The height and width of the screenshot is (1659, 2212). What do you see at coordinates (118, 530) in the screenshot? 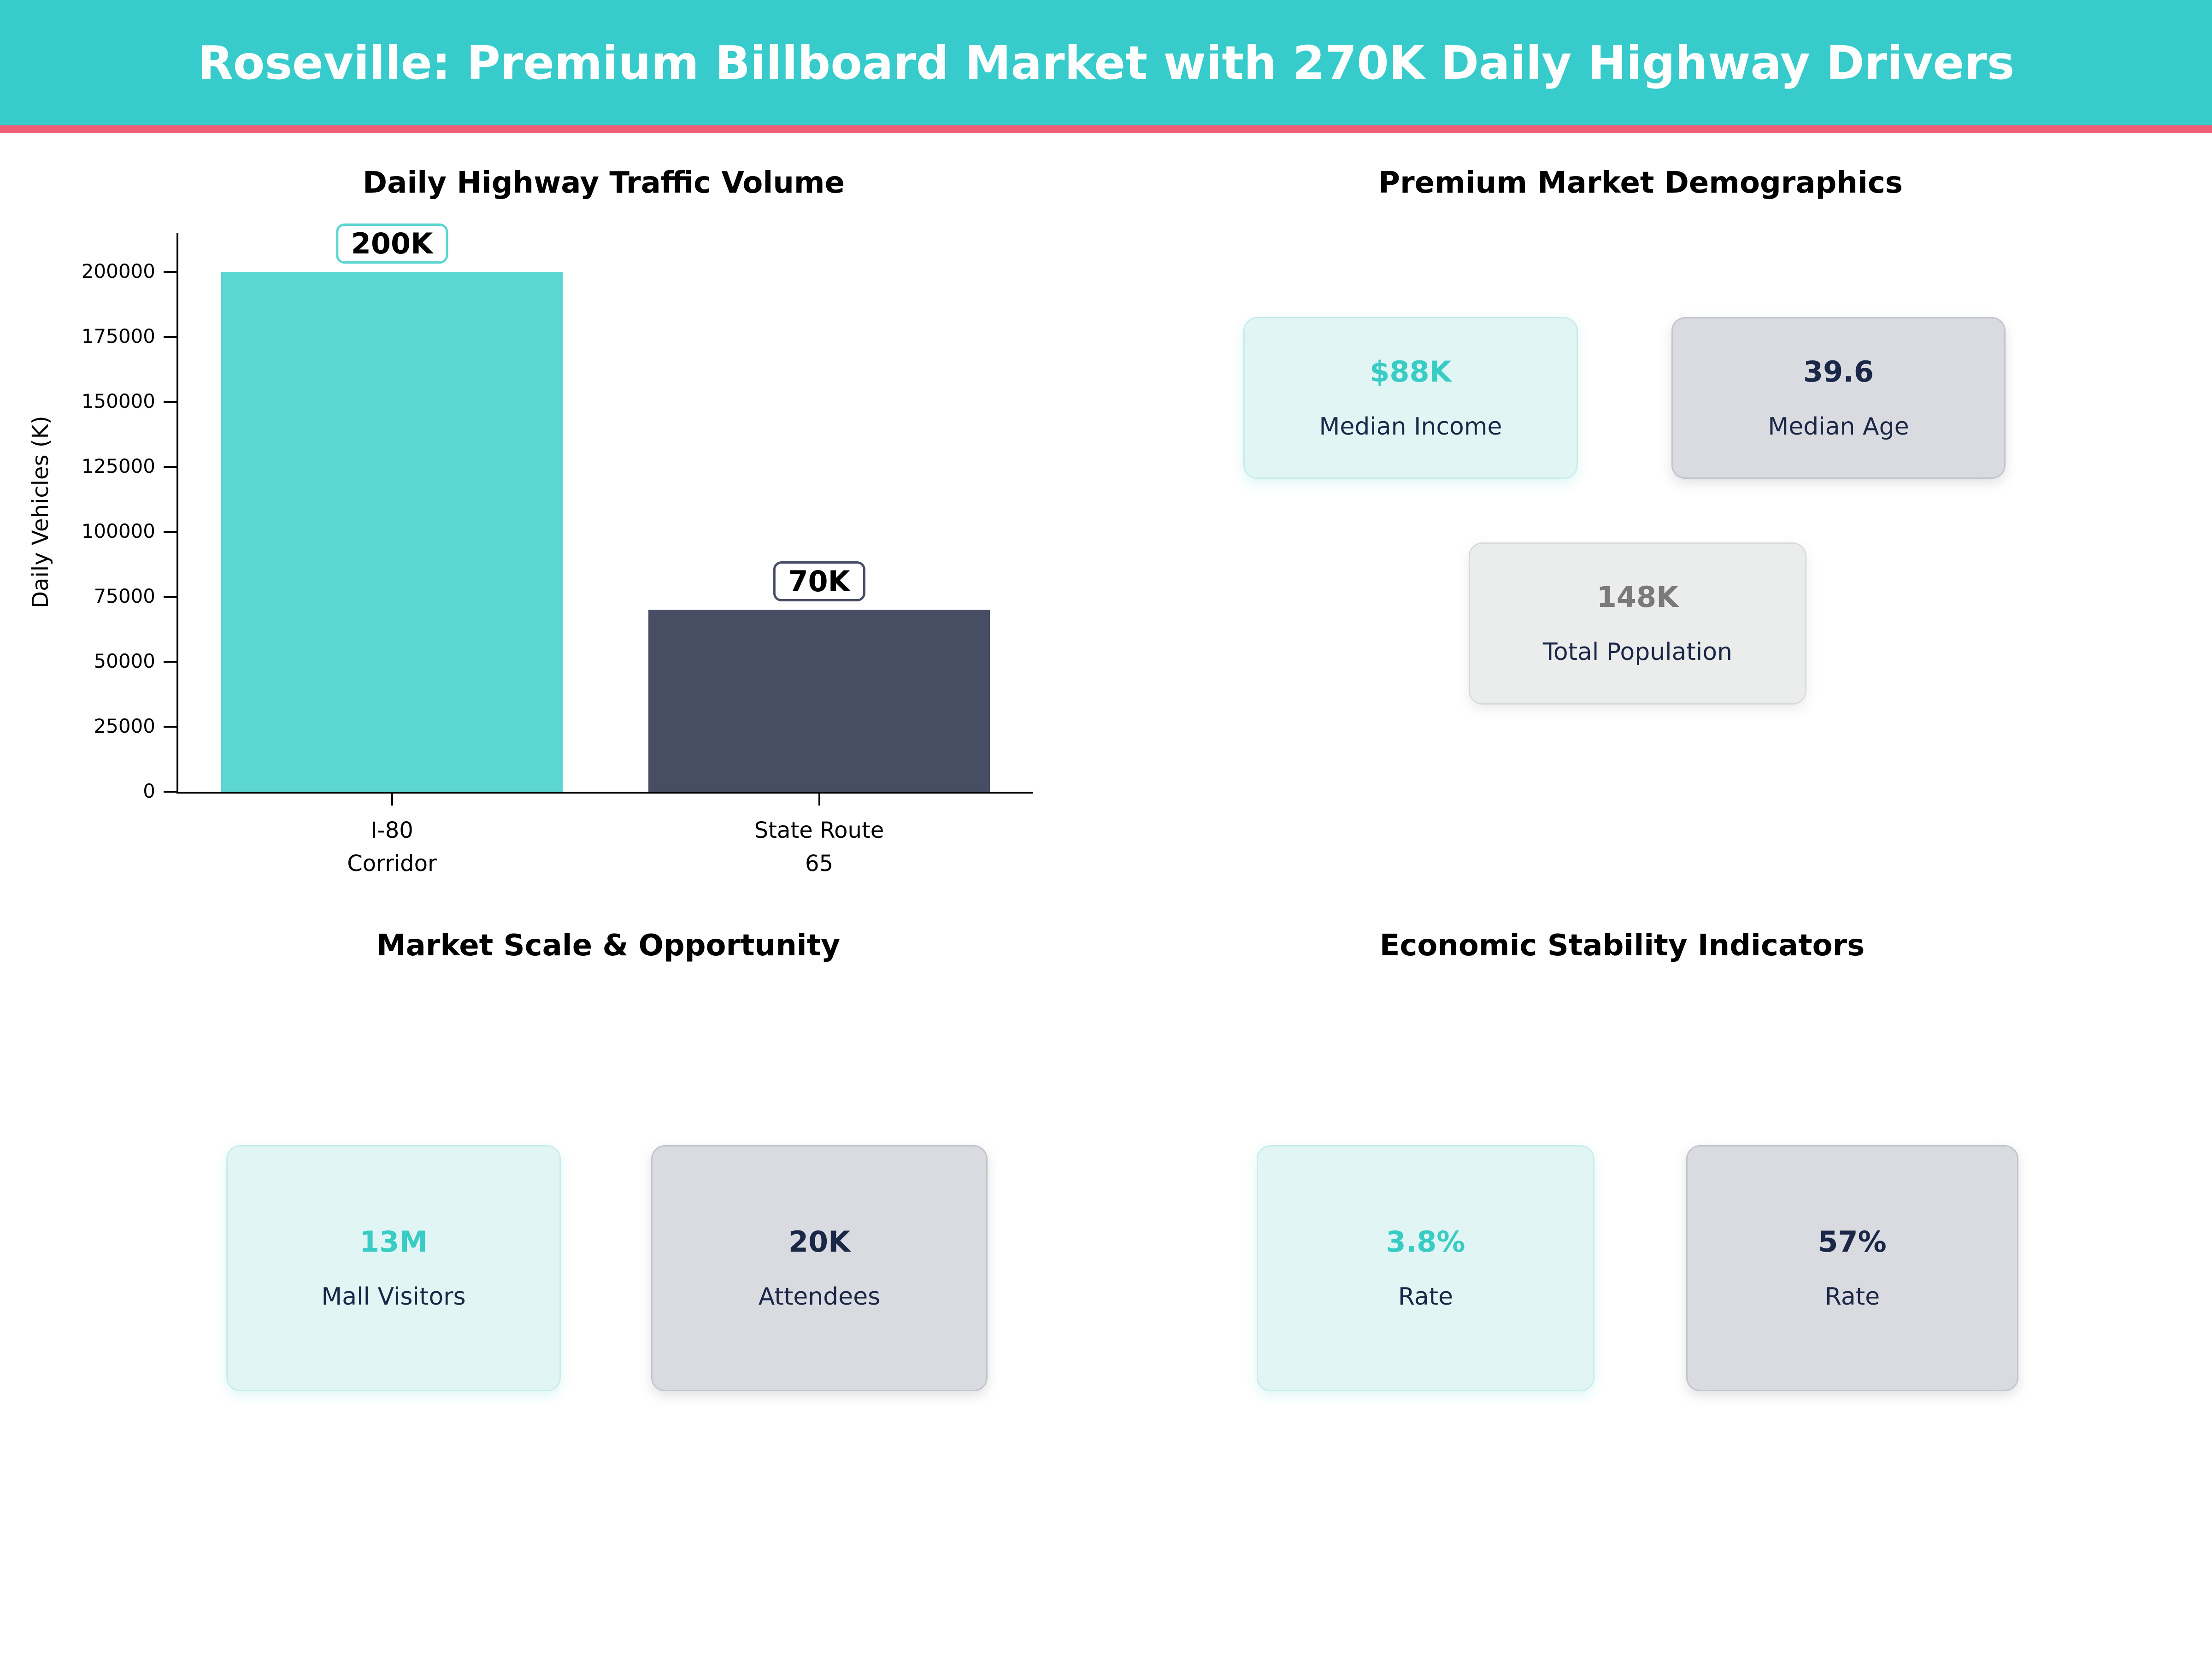
I see `y-axis-tick-label: 100000` at bounding box center [118, 530].